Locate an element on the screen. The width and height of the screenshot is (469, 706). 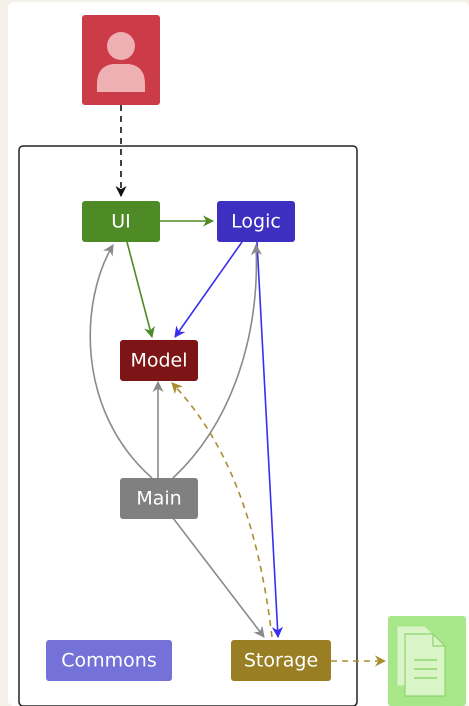
file-icon is located at coordinates (427, 661).